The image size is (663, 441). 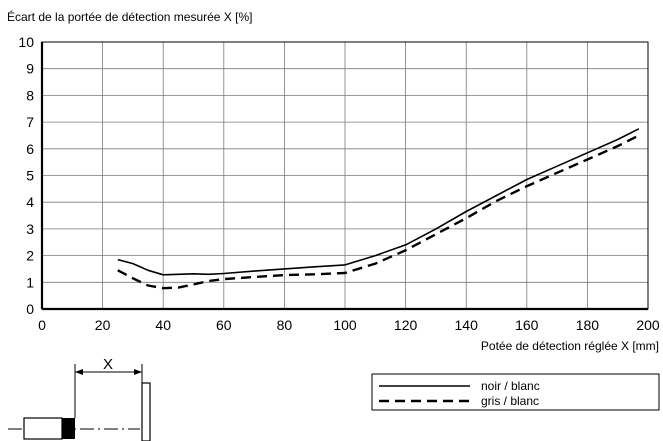 What do you see at coordinates (30, 176) in the screenshot?
I see `y-tick-label: 5` at bounding box center [30, 176].